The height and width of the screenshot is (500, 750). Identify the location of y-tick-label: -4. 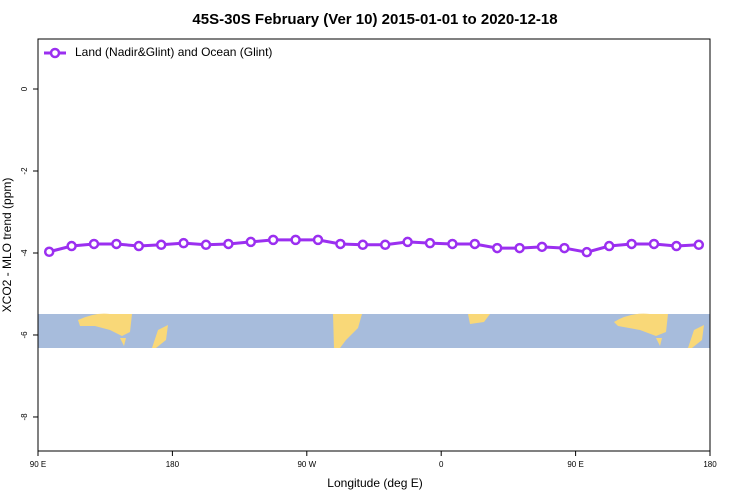
(24, 253).